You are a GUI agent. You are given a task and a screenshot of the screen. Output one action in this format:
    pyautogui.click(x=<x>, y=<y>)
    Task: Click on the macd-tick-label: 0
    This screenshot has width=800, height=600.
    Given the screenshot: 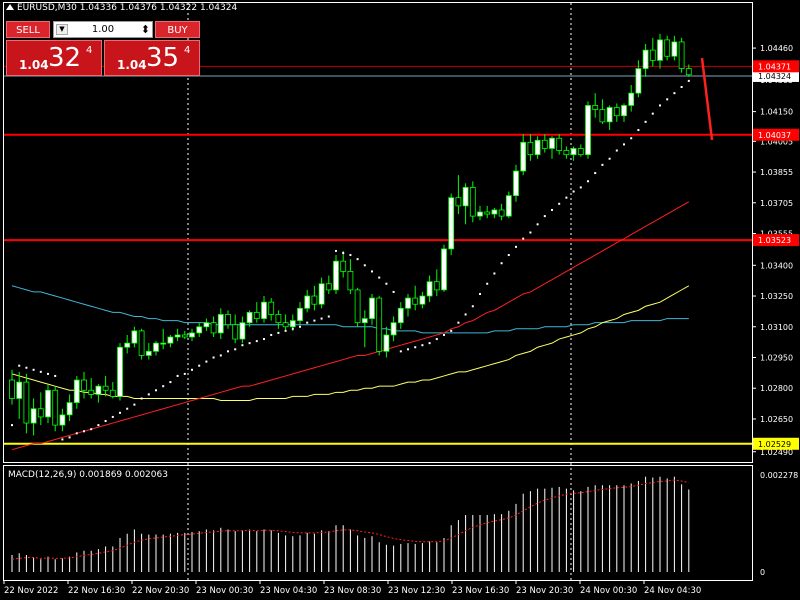 What is the action you would take?
    pyautogui.click(x=762, y=572)
    